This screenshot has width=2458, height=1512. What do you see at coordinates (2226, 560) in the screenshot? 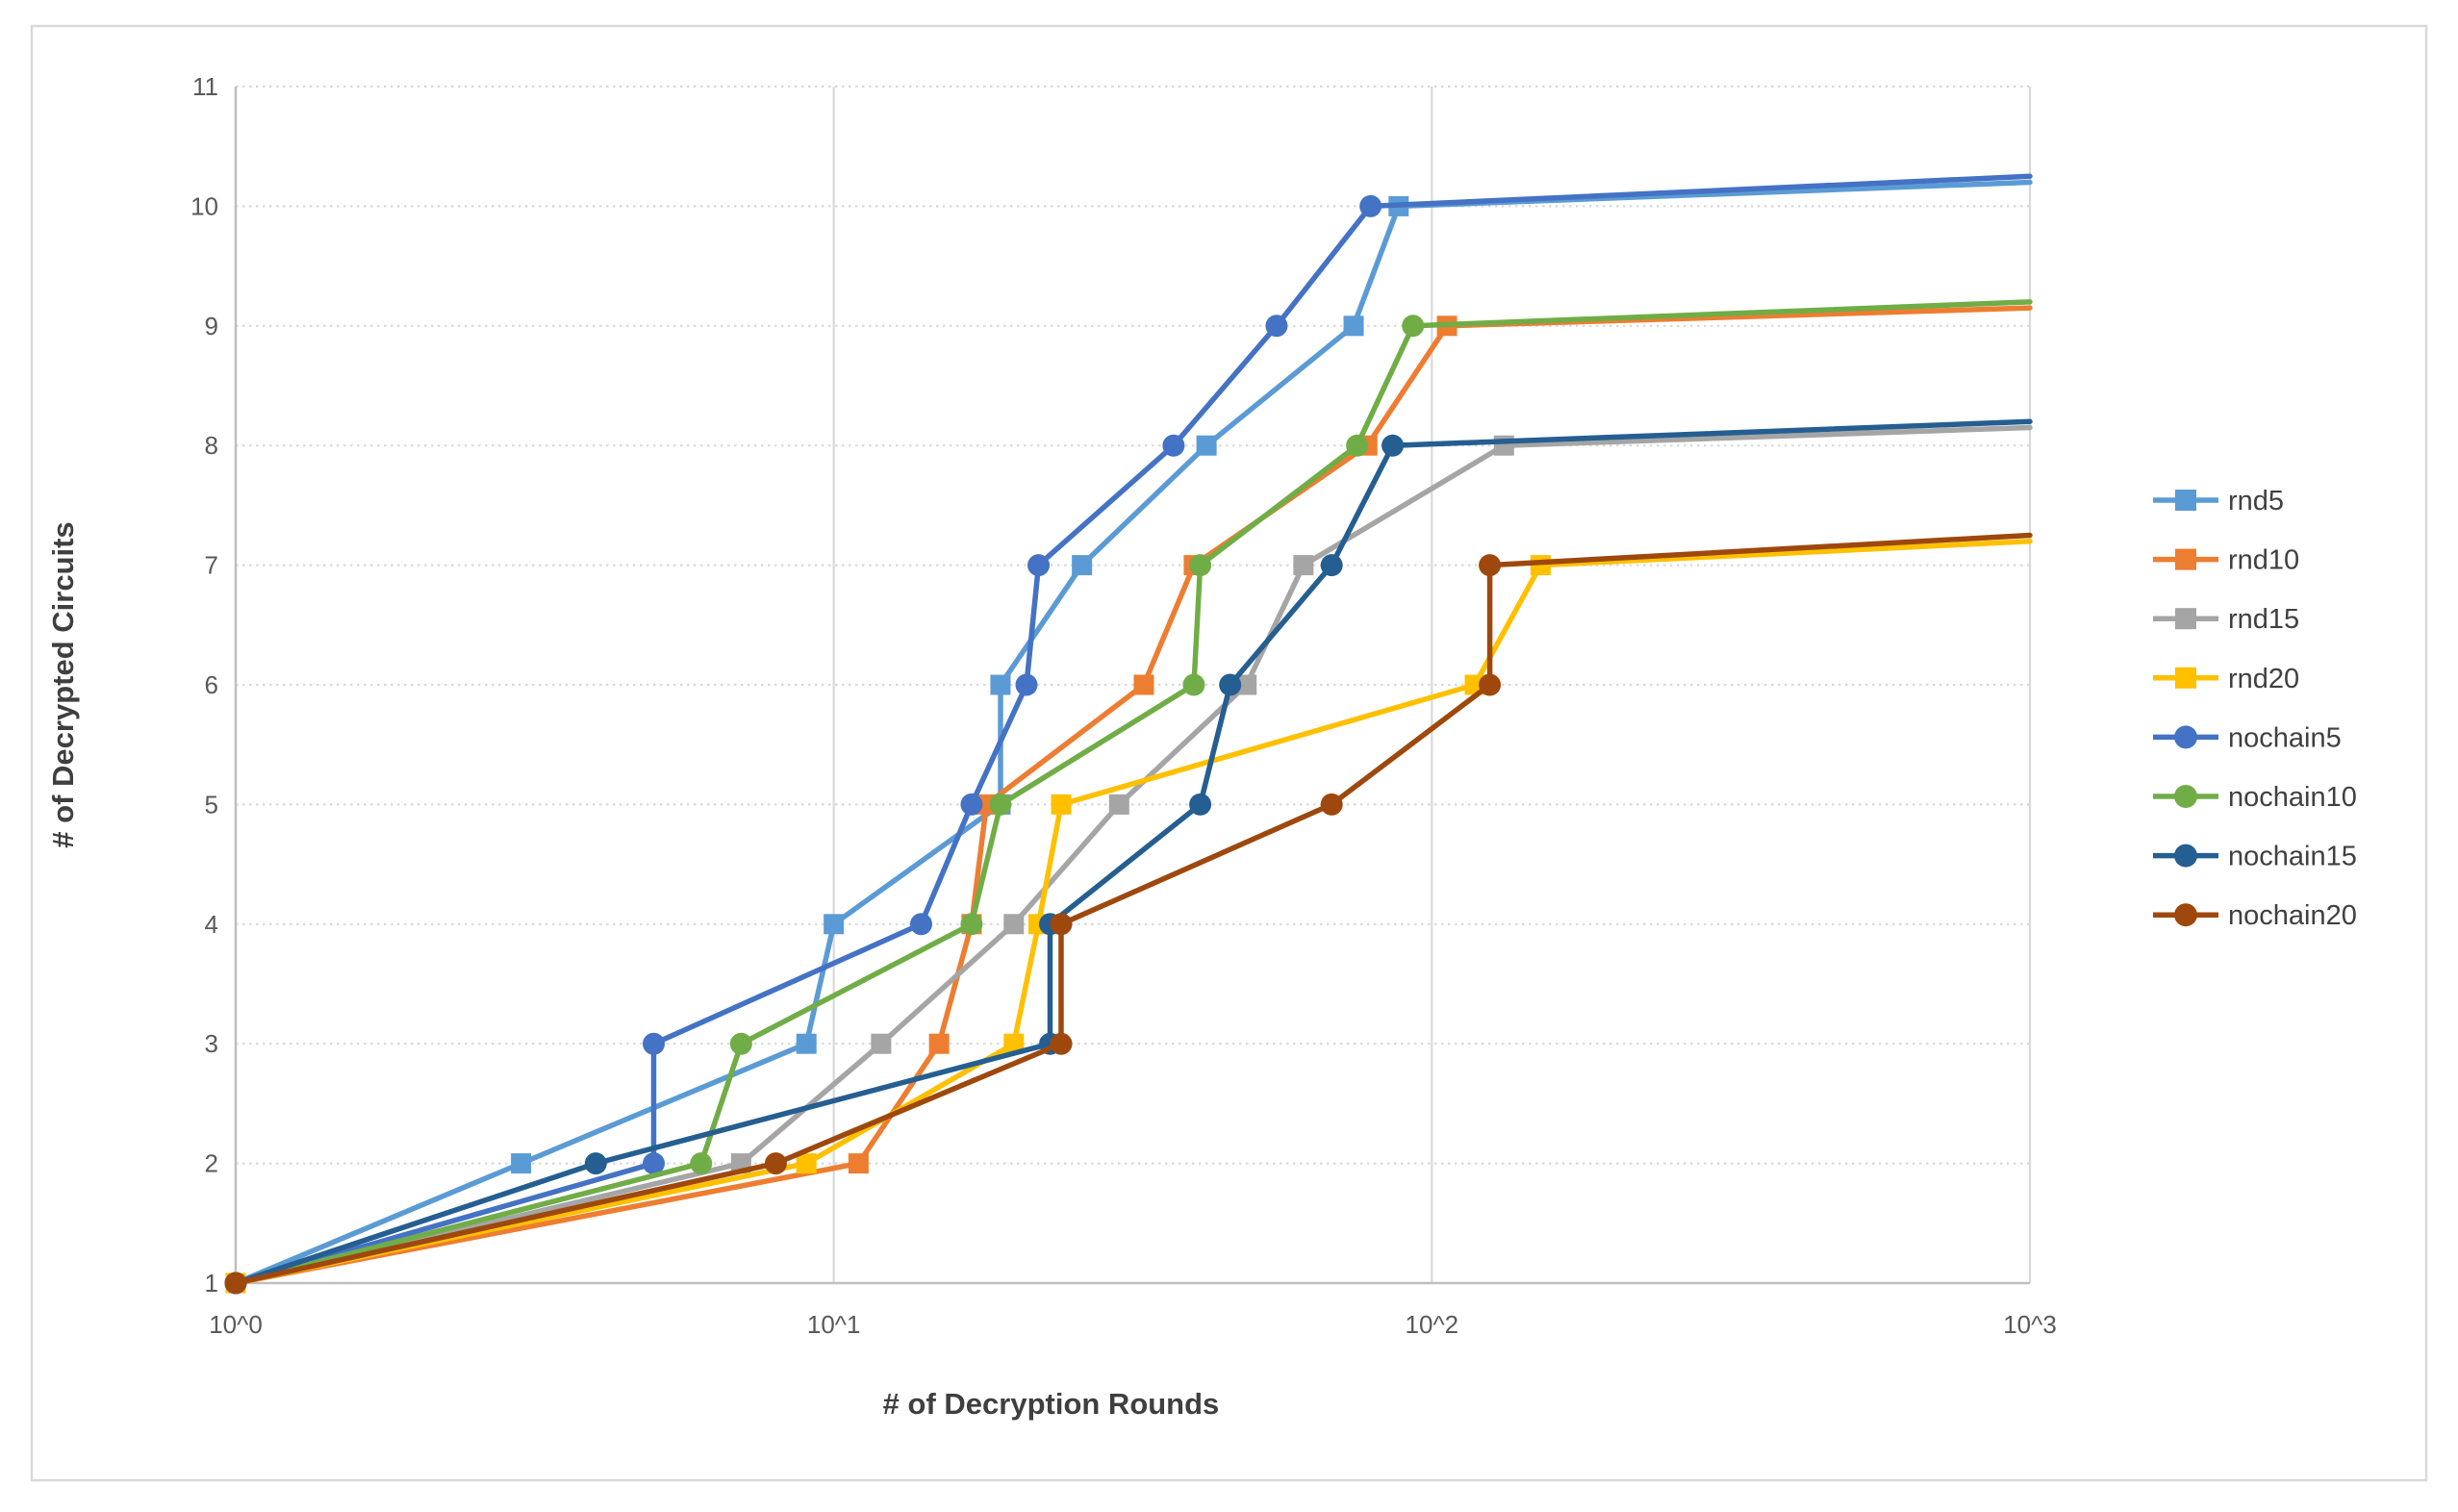
I see `legend-item-rnd10: rnd10` at bounding box center [2226, 560].